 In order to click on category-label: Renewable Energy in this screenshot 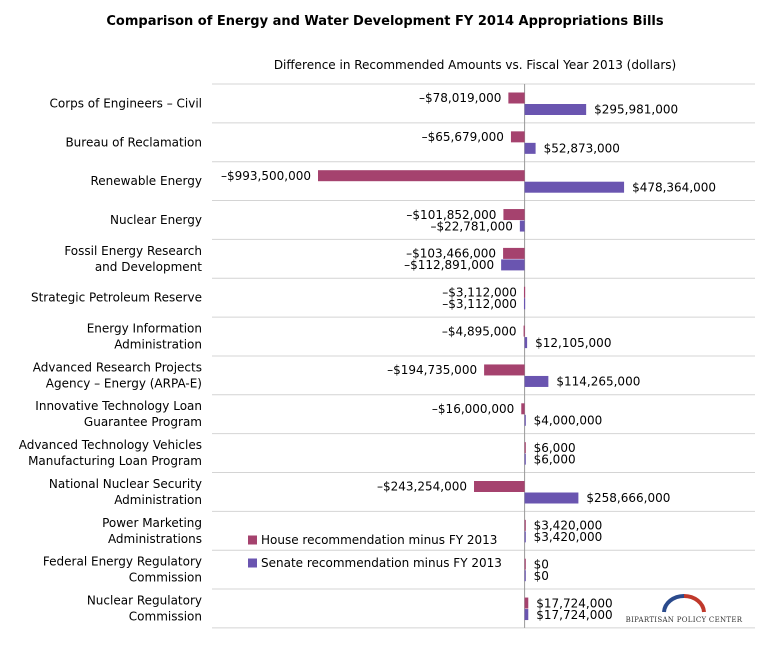, I will do `click(147, 181)`.